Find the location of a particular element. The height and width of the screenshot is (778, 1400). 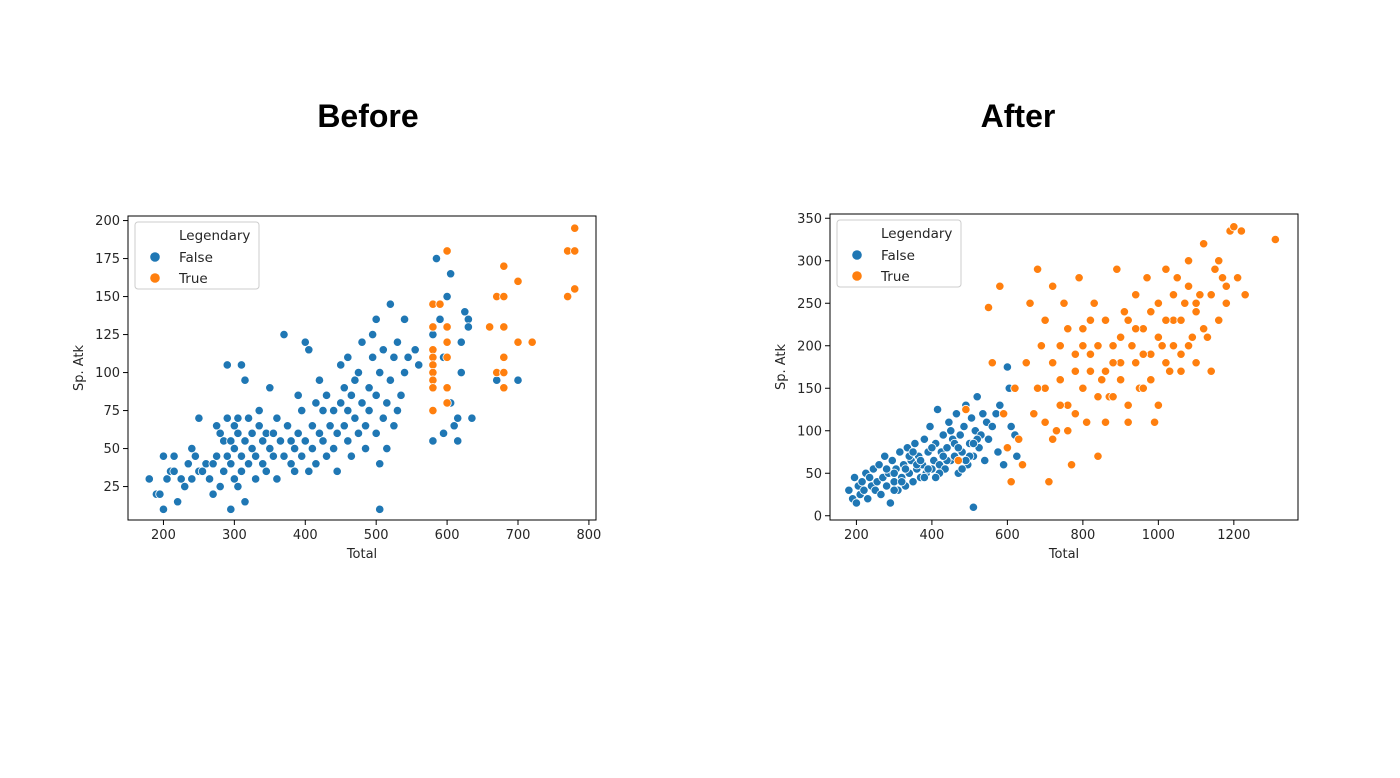

y-tick-label: 150 is located at coordinates (107, 297).